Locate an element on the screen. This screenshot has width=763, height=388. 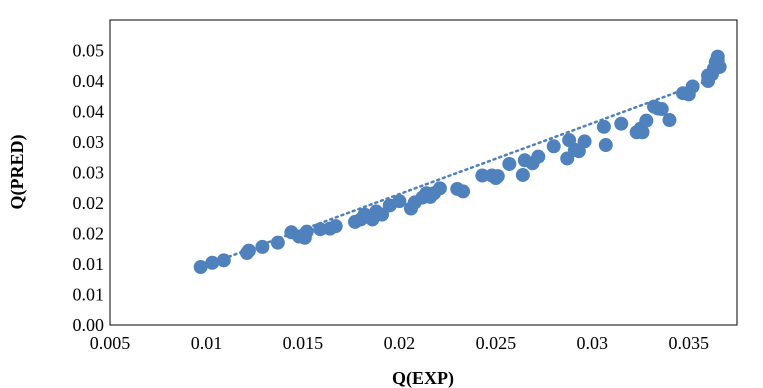
x-axis-title: Q(EXP) is located at coordinates (423, 378).